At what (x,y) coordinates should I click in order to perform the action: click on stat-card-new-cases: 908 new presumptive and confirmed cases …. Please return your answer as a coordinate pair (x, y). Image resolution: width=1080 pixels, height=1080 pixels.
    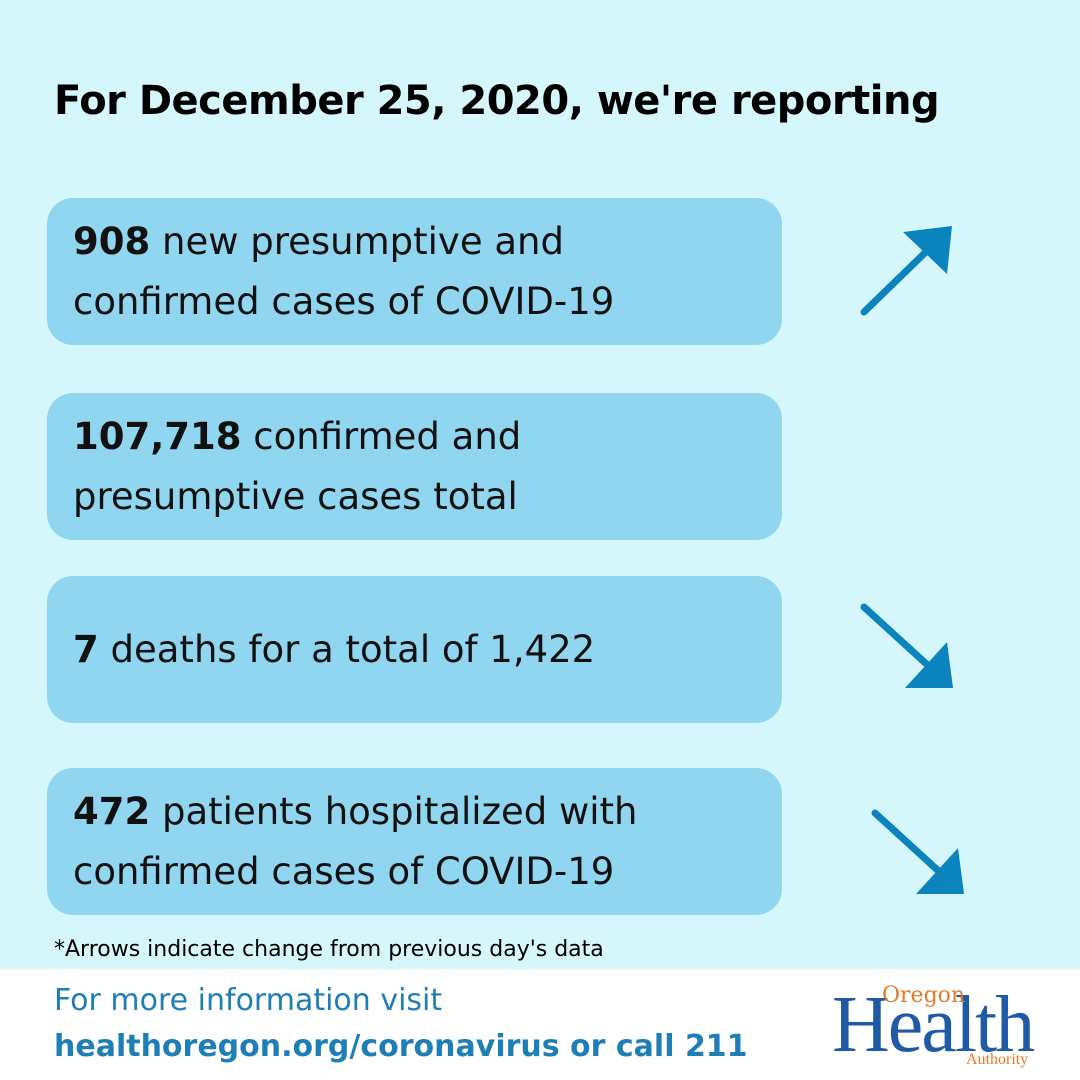
    Looking at the image, I should click on (414, 271).